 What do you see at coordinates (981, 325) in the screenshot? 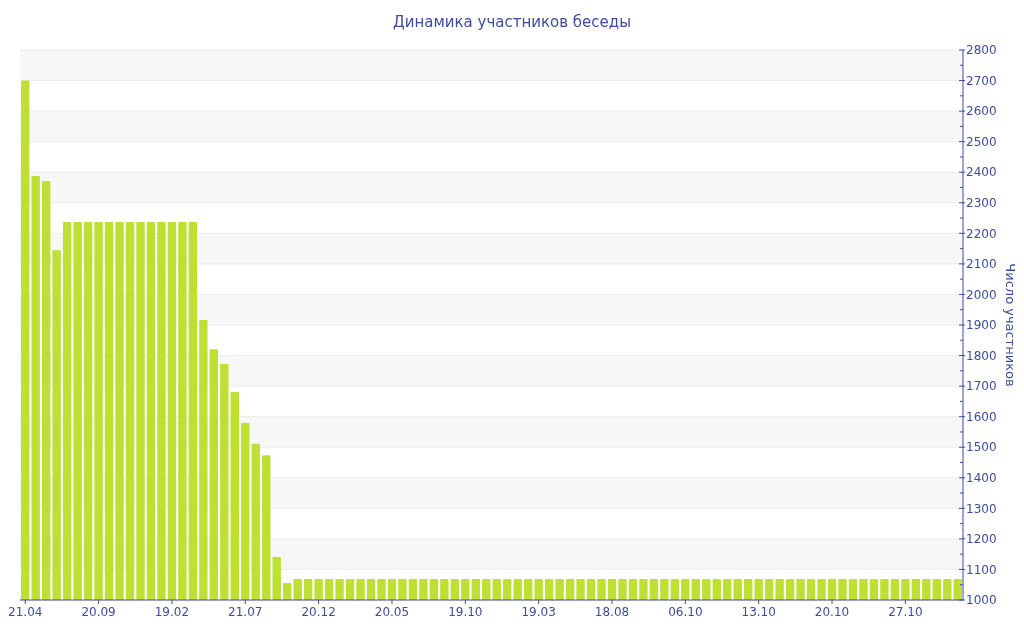
I see `y2-tick-label: 1900` at bounding box center [981, 325].